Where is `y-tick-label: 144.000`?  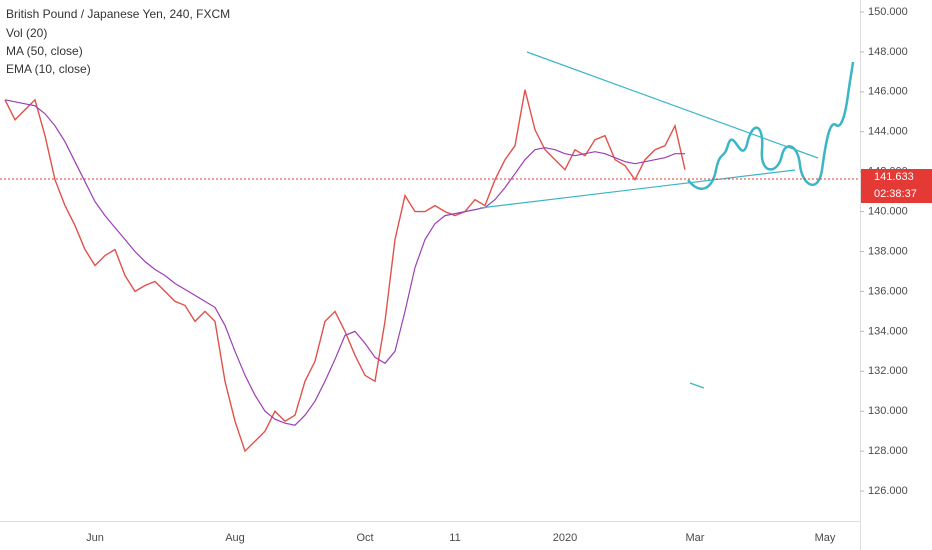 y-tick-label: 144.000 is located at coordinates (888, 132).